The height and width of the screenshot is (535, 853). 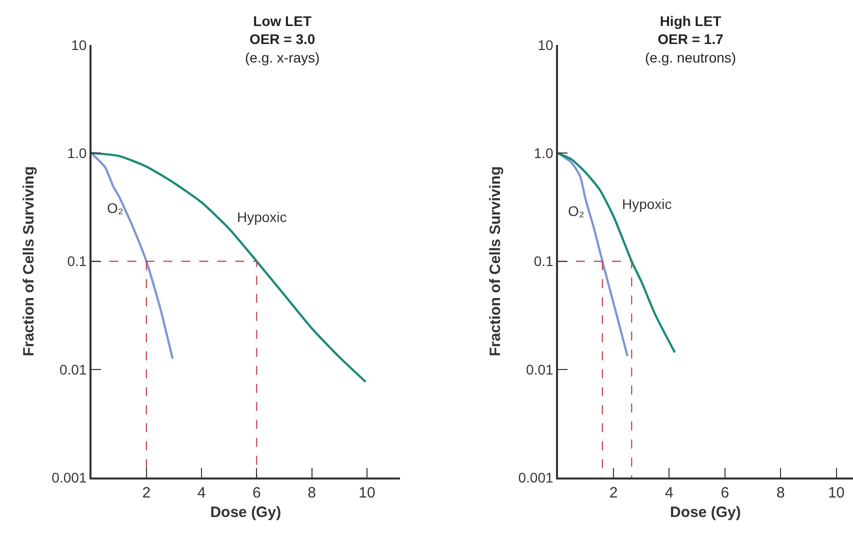 What do you see at coordinates (282, 30) in the screenshot?
I see `chart-title: Low LET OER = 3.0` at bounding box center [282, 30].